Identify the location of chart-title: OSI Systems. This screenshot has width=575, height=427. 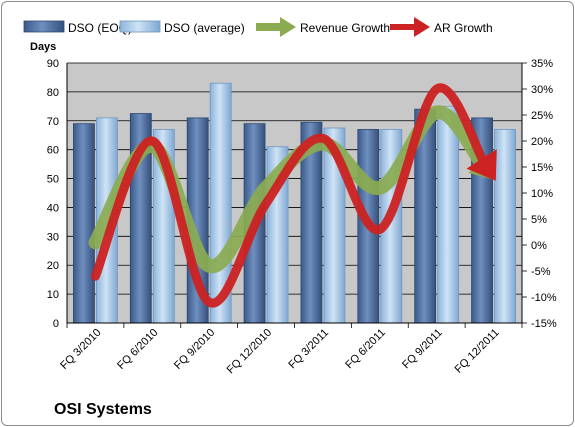
(103, 409).